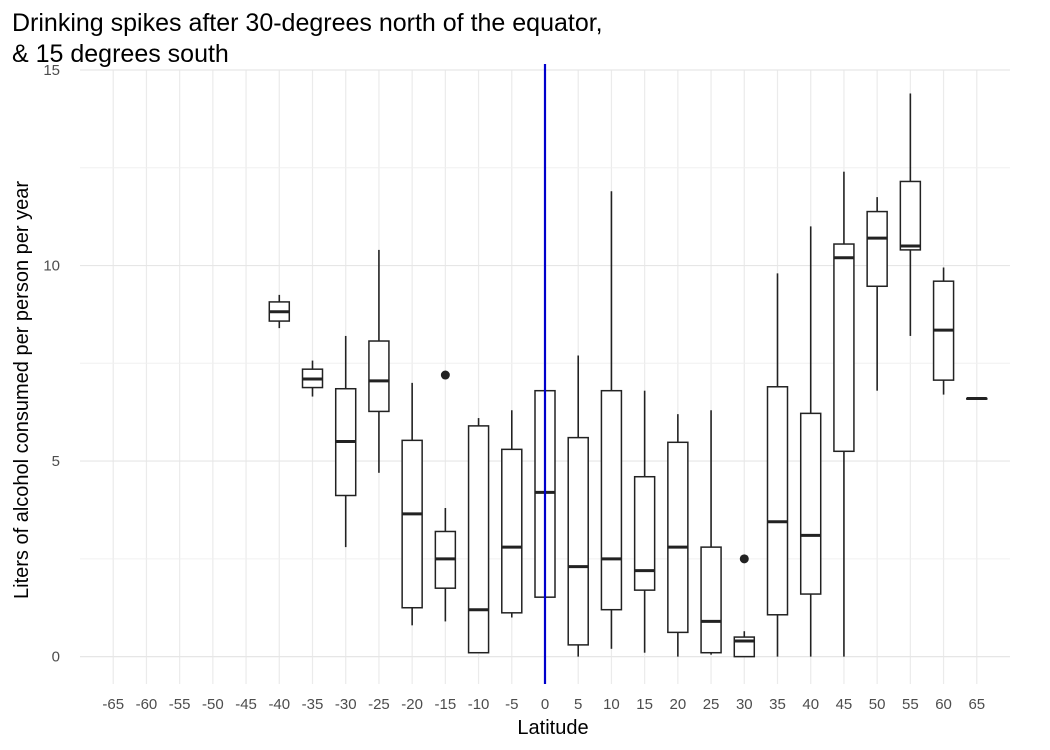 The width and height of the screenshot is (1050, 750). What do you see at coordinates (313, 704) in the screenshot?
I see `x-tick-label: -35` at bounding box center [313, 704].